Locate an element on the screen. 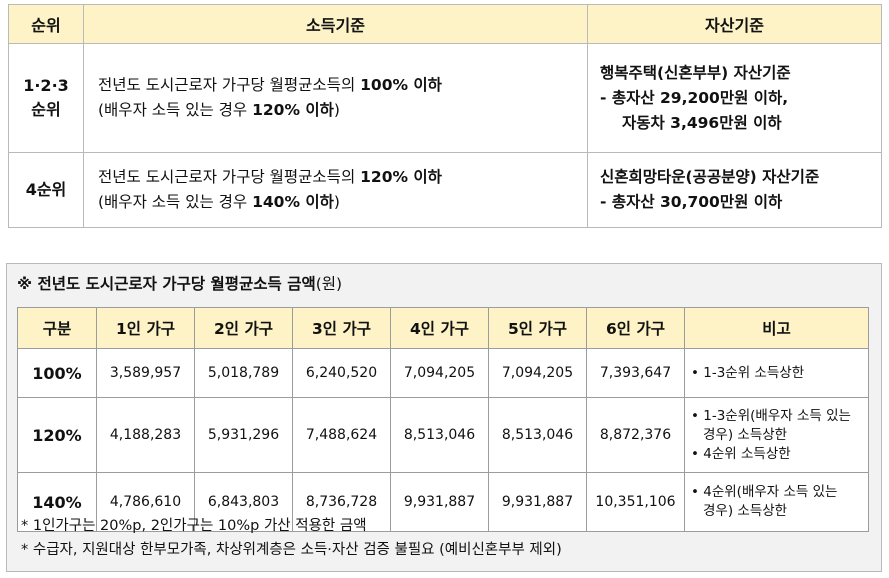 The height and width of the screenshot is (578, 889). income-value: 5,018,789 is located at coordinates (243, 373).